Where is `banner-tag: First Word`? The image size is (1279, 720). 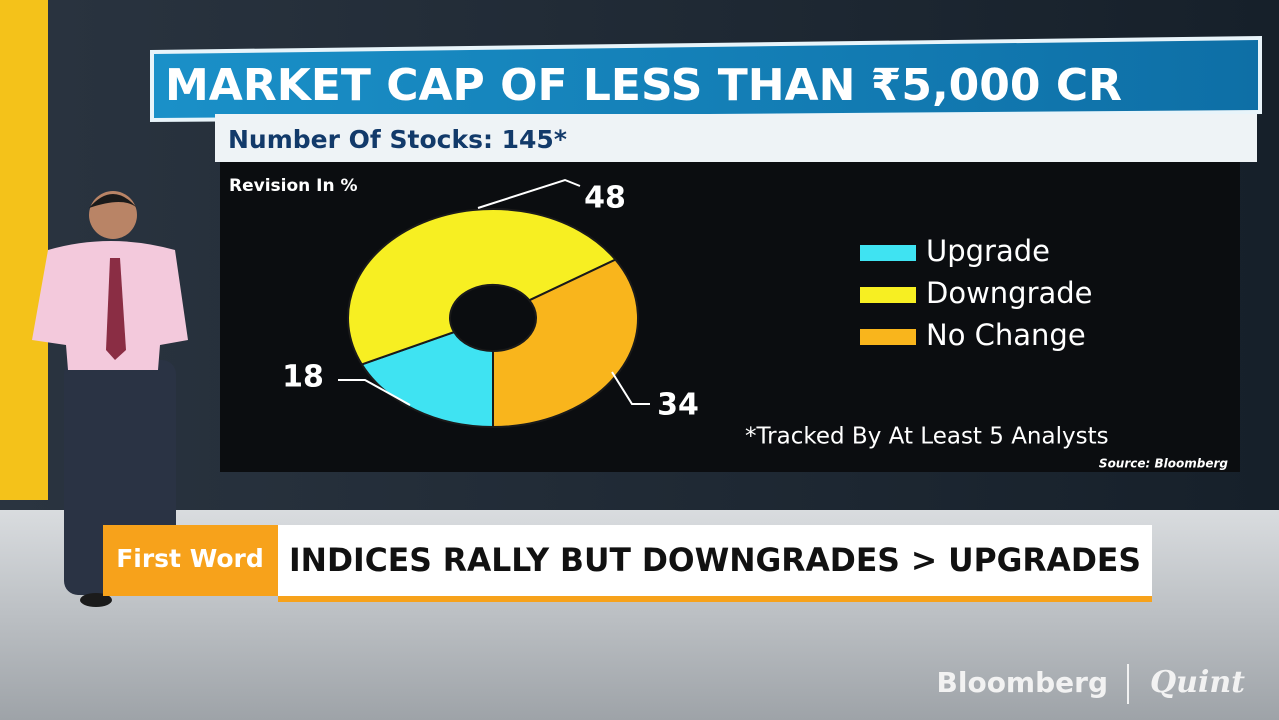 banner-tag: First Word is located at coordinates (190, 558).